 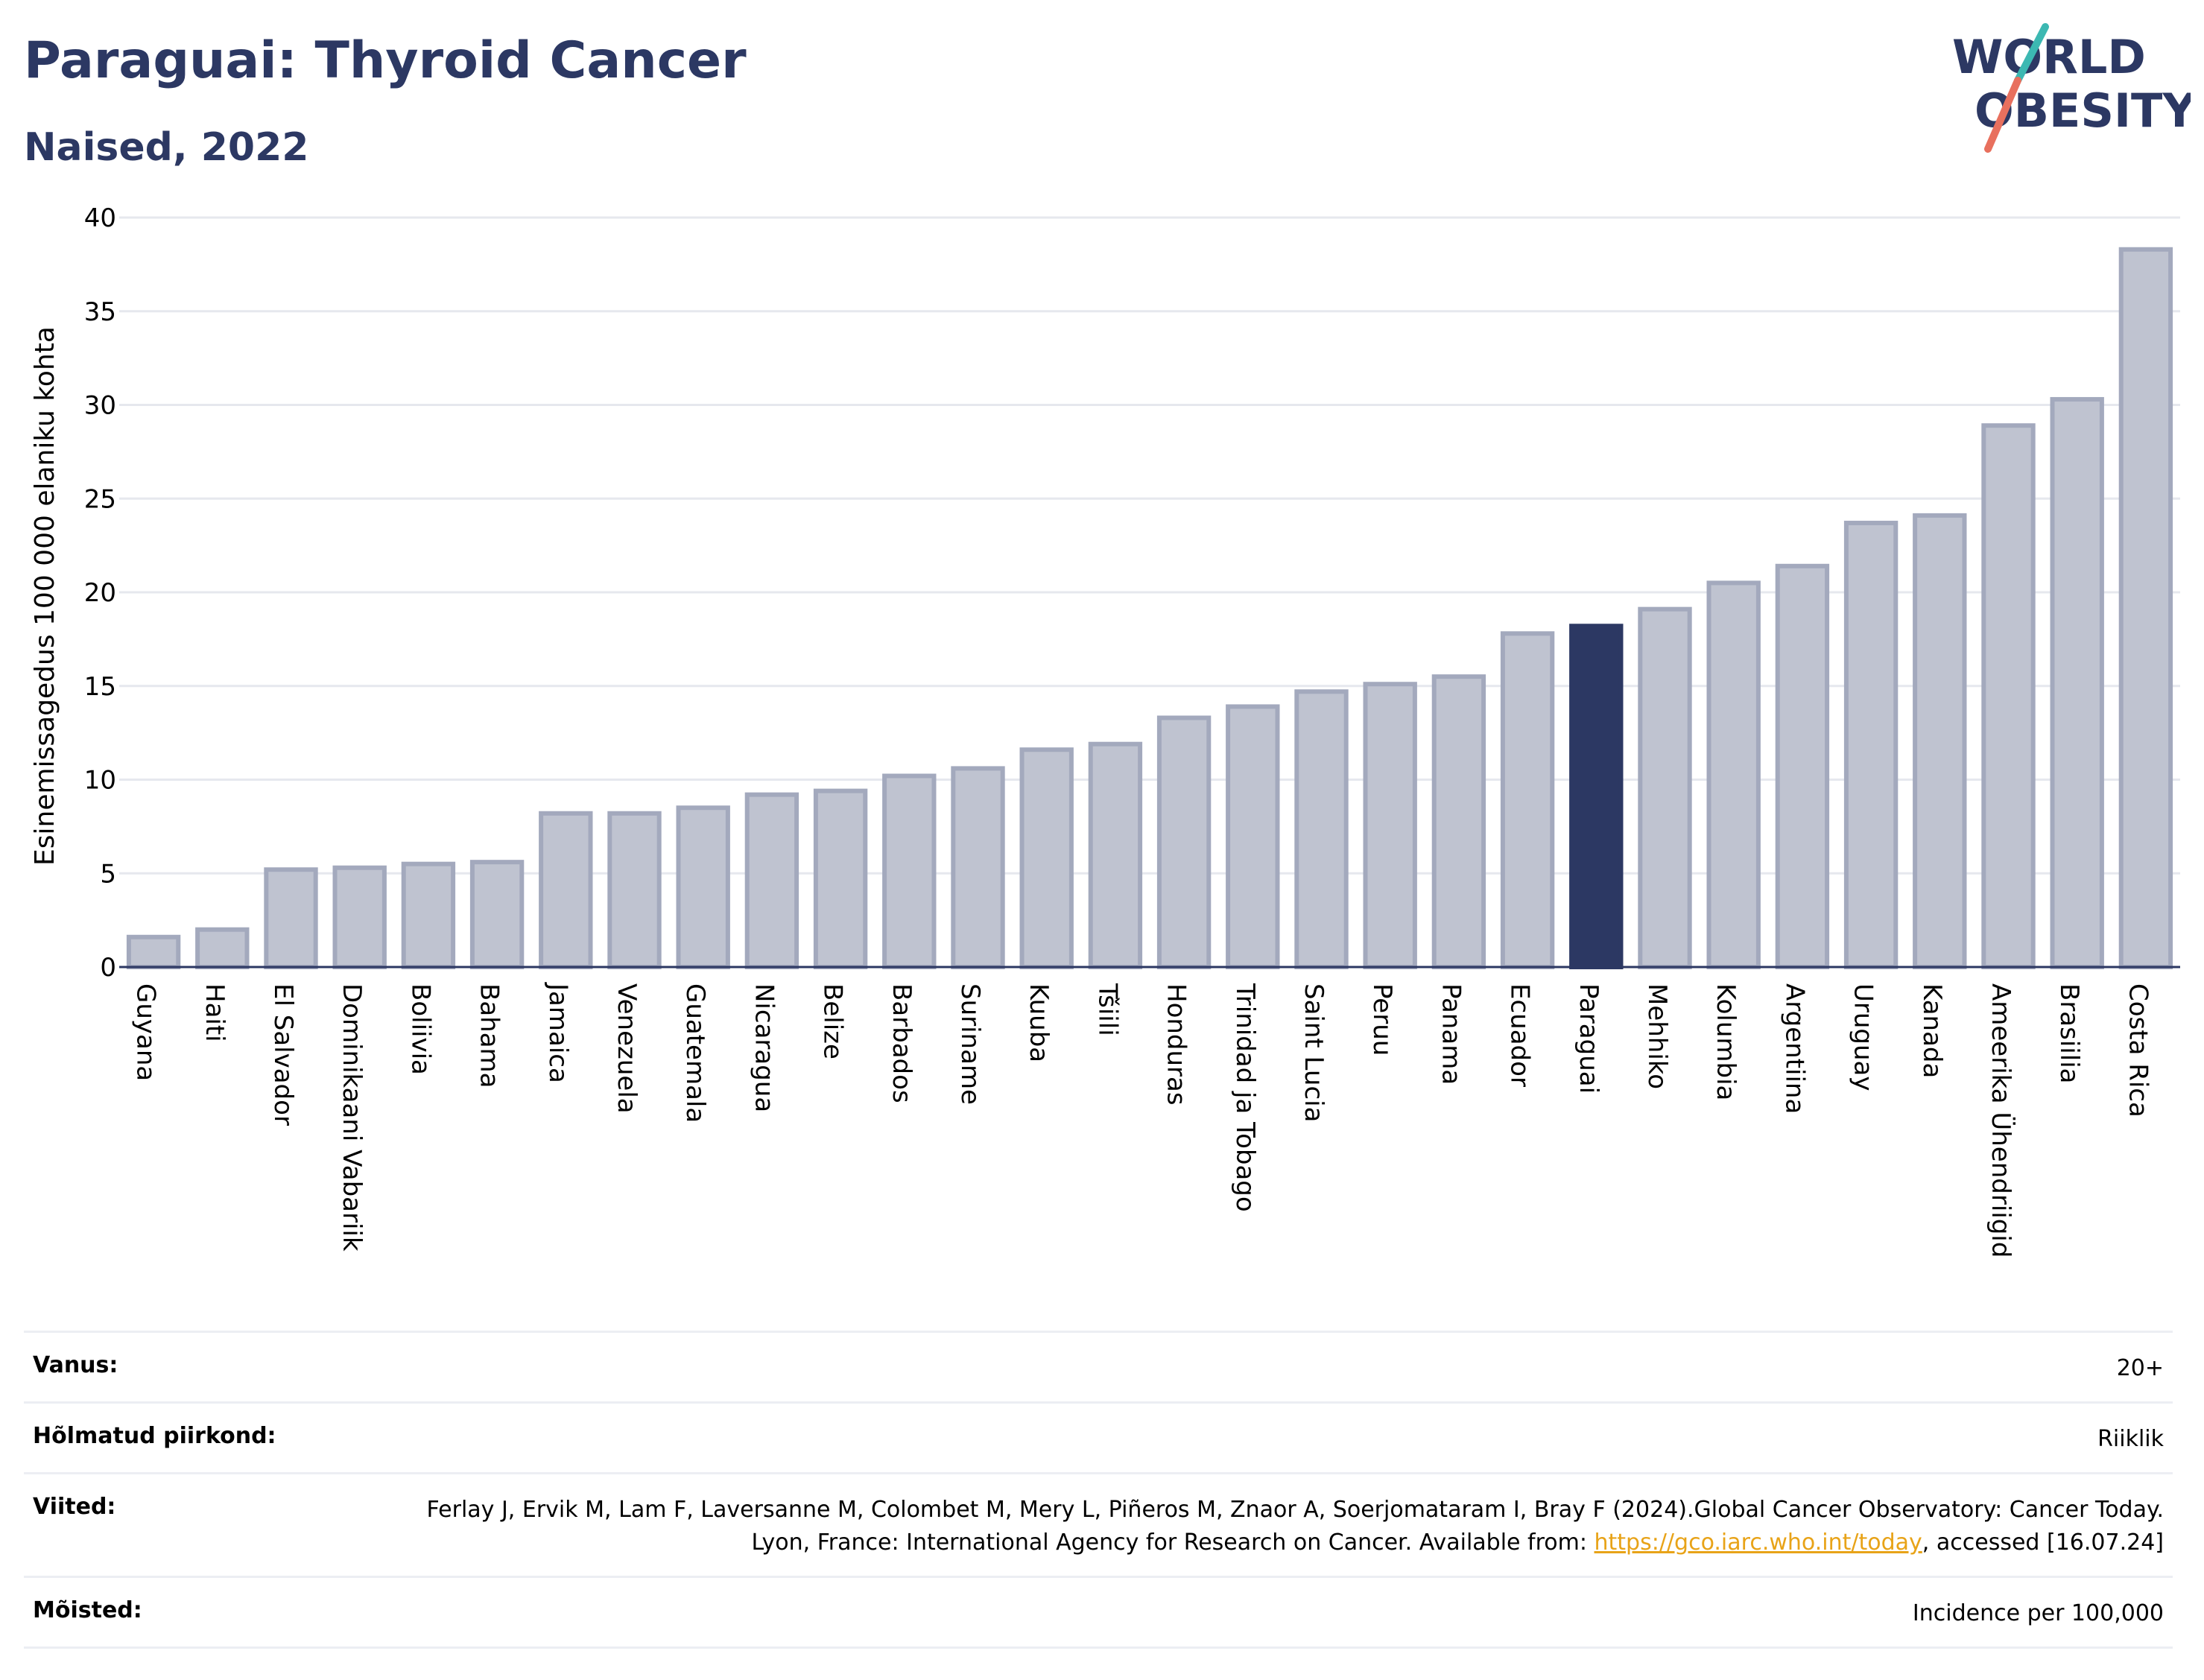 What do you see at coordinates (1107, 1009) in the screenshot?
I see `x-tick-label: Tšiili` at bounding box center [1107, 1009].